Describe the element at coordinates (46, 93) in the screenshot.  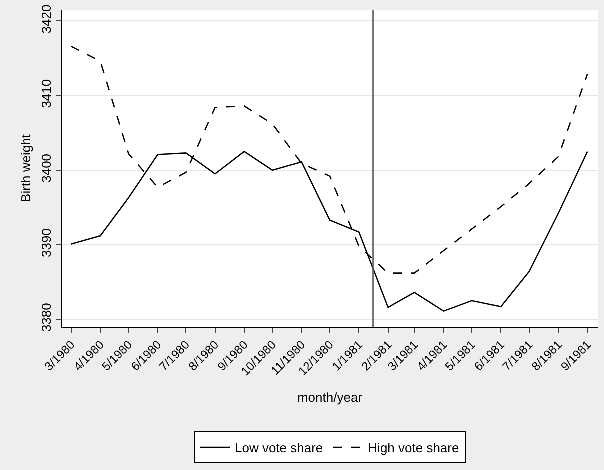
I see `y-tick-label: 3410` at that location.